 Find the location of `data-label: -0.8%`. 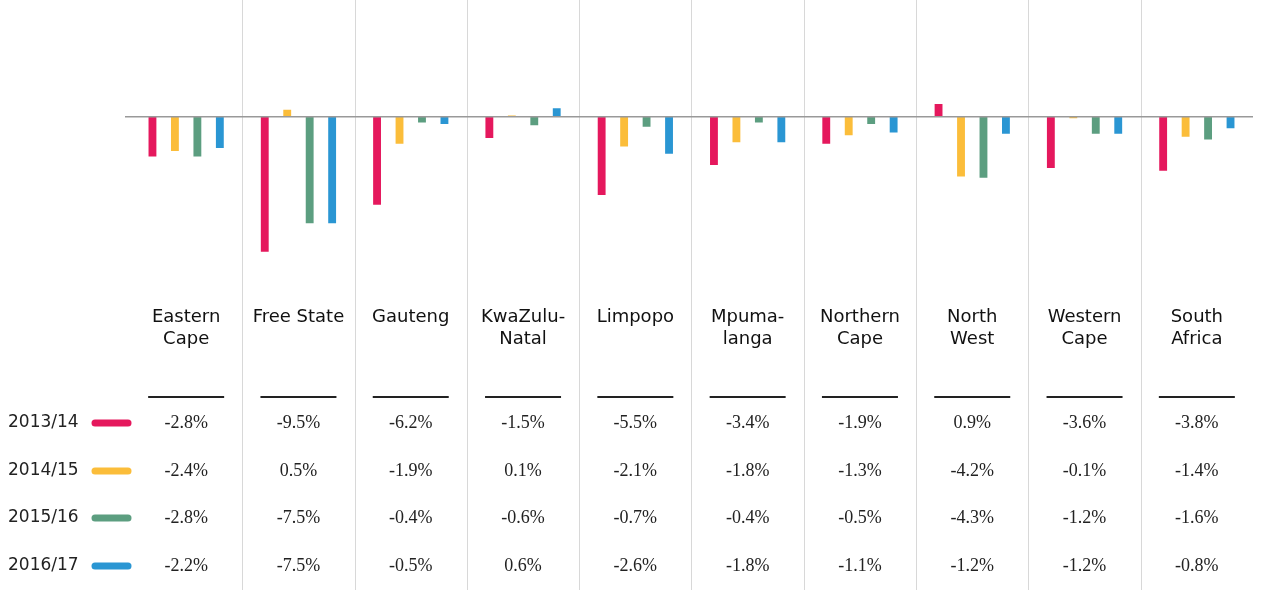

data-label: -0.8% is located at coordinates (1197, 564).